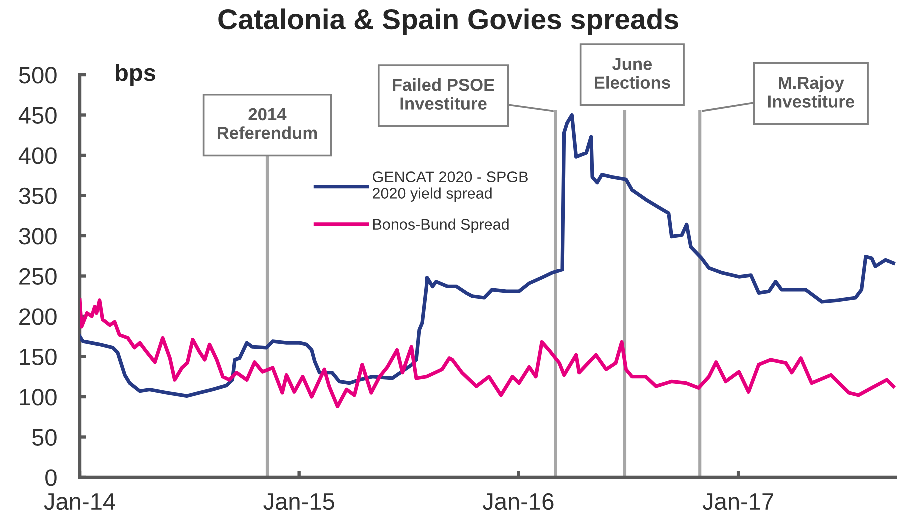  Describe the element at coordinates (811, 92) in the screenshot. I see `ref-line-label: M.Rajoy Investiture` at that location.